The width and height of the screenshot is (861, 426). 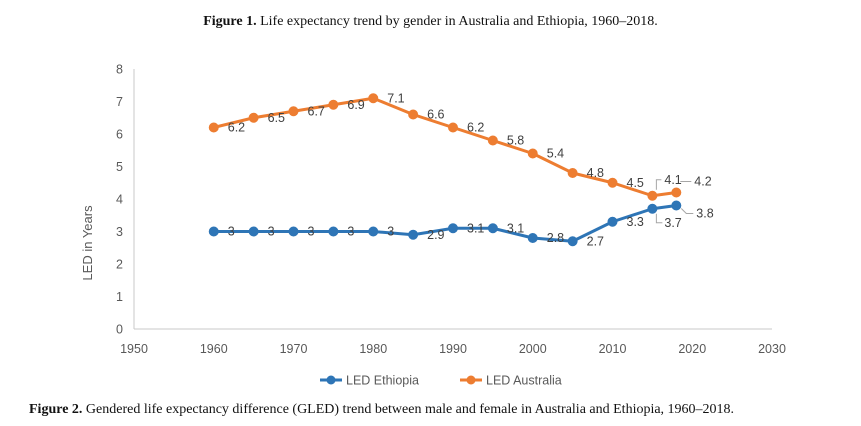 I want to click on data-label: 4.5, so click(x=635, y=183).